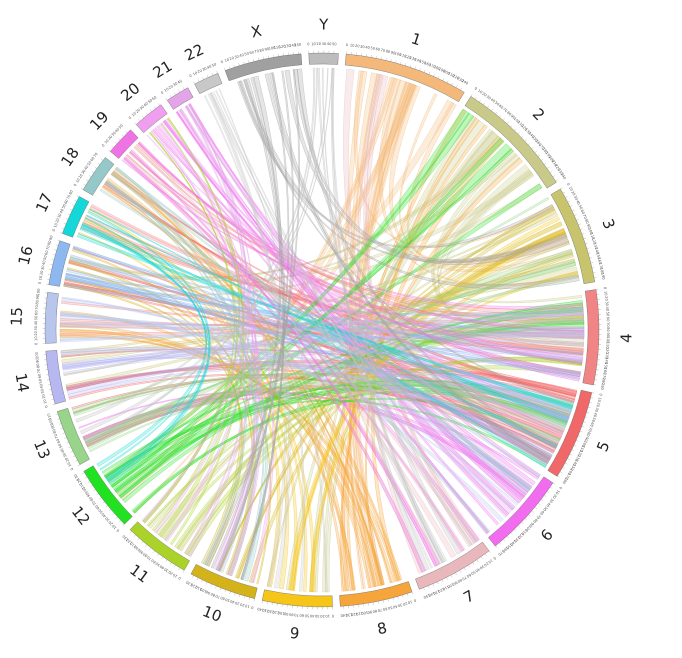  What do you see at coordinates (44, 202) in the screenshot?
I see `chromosome-label-17: 17` at bounding box center [44, 202].